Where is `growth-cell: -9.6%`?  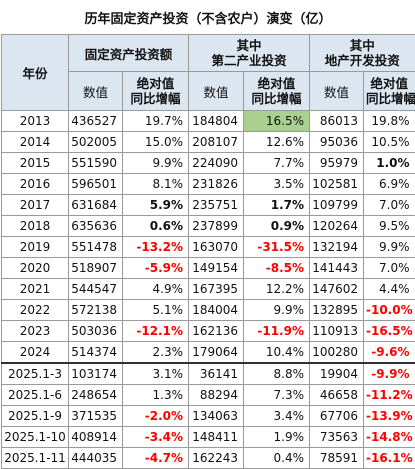
growth-cell: -9.6% is located at coordinates (389, 352).